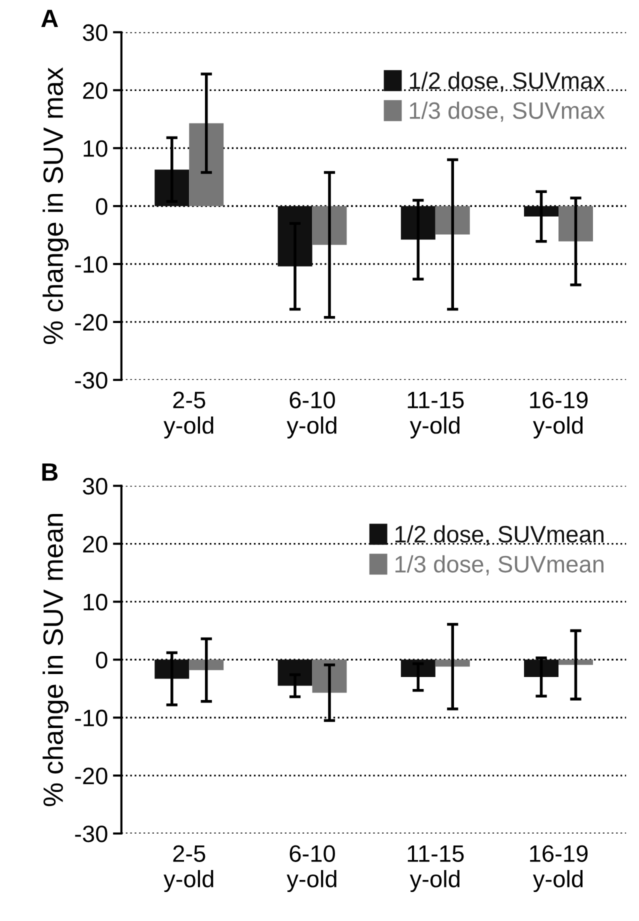 The height and width of the screenshot is (921, 639). I want to click on legend-label: 1/3 dose, SUVmax, so click(507, 112).